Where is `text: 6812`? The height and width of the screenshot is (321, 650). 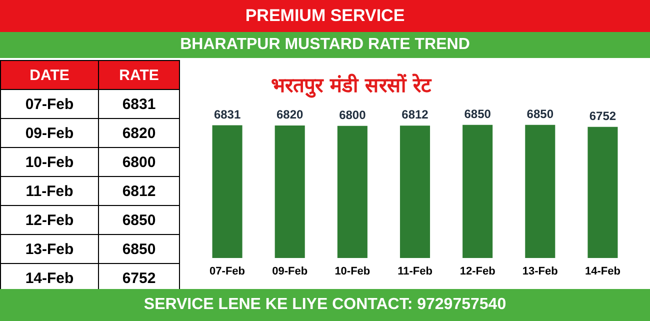
text: 6812 is located at coordinates (139, 191).